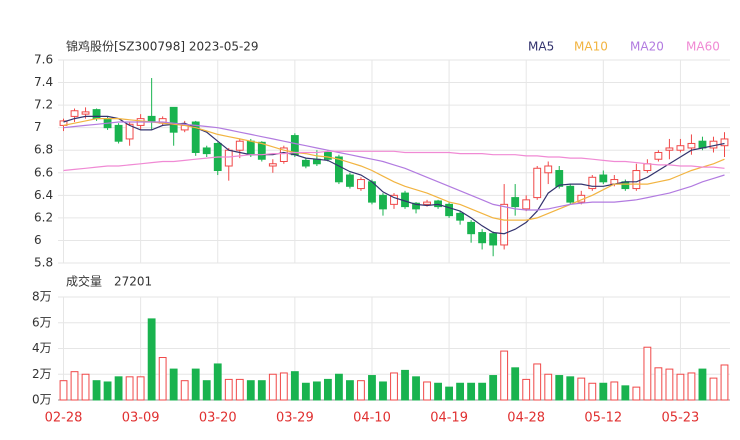 The image size is (740, 440). What do you see at coordinates (647, 47) in the screenshot?
I see `legend-entry: MA20` at bounding box center [647, 47].